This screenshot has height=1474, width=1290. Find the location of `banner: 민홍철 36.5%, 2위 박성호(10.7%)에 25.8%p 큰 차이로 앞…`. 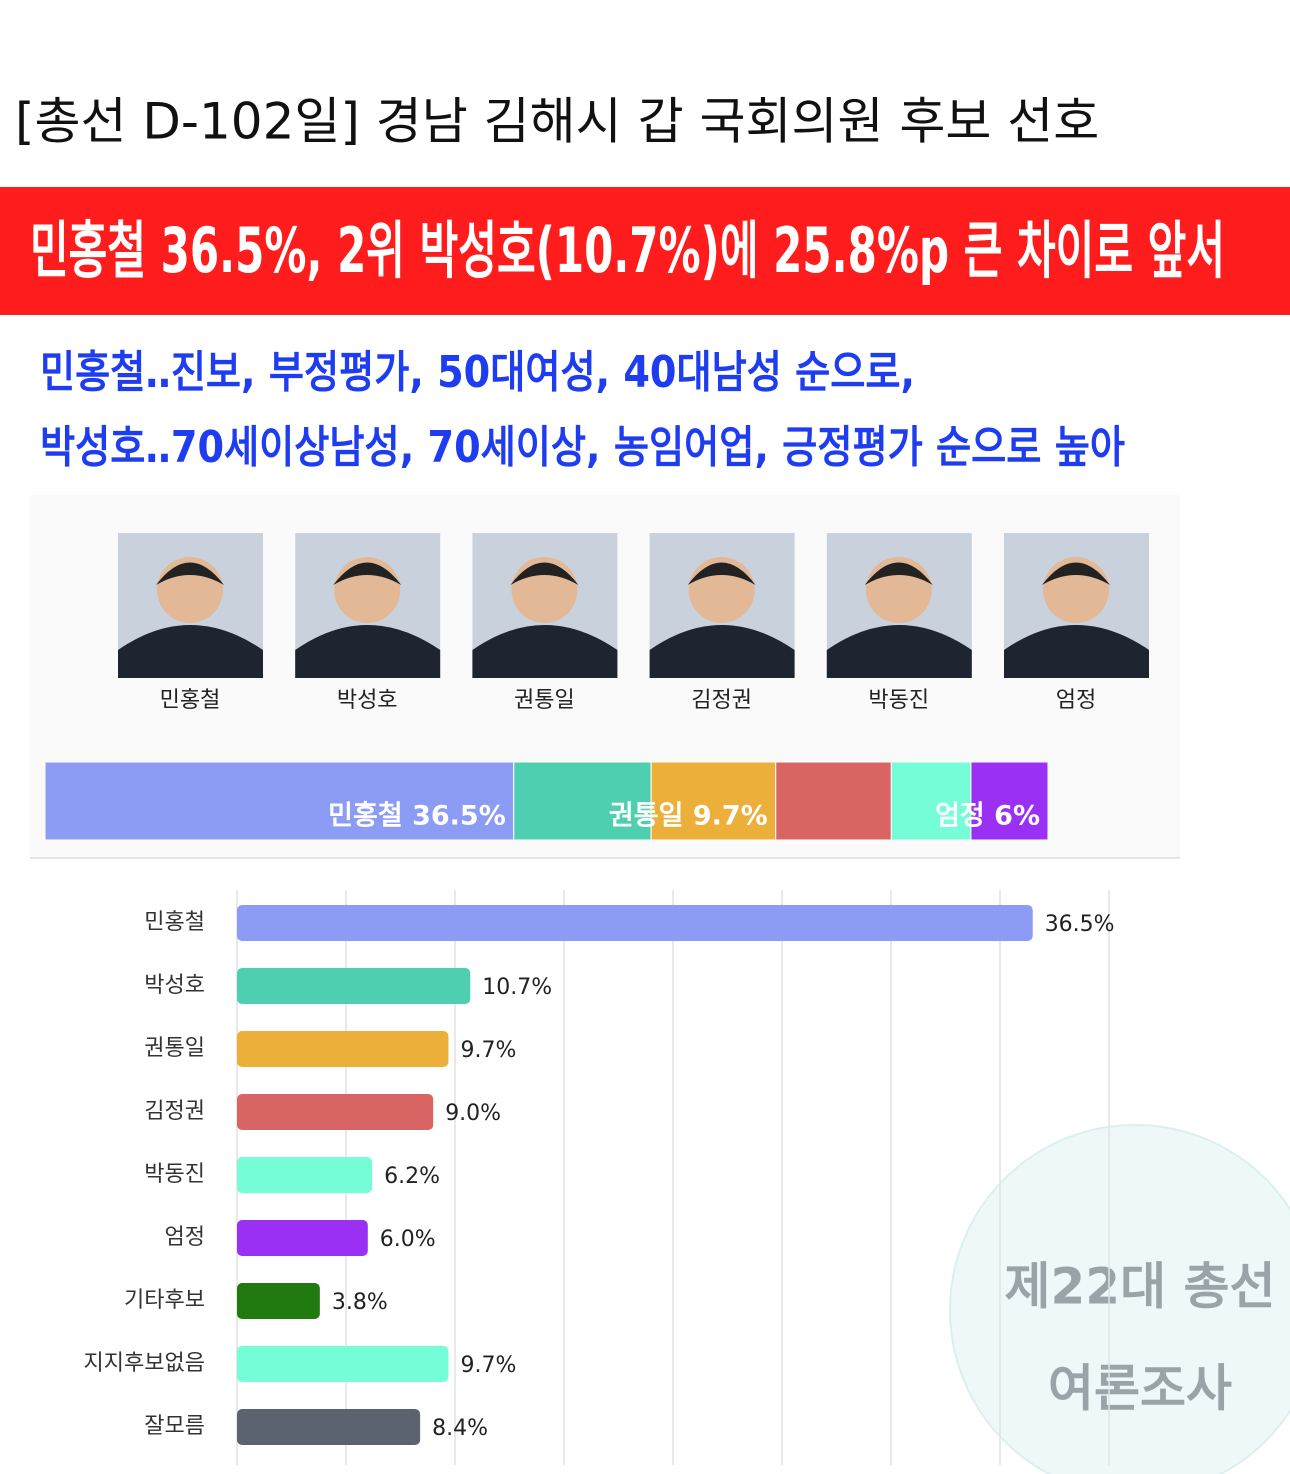

banner: 민홍철 36.5%, 2위 박성호(10.7%)에 25.8%p 큰 차이로 앞… is located at coordinates (627, 250).